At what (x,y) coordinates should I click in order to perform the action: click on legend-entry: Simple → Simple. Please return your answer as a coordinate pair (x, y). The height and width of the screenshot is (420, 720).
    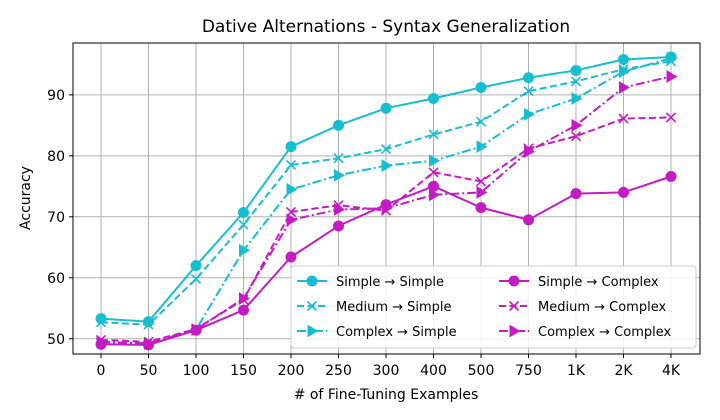
    Looking at the image, I should click on (370, 282).